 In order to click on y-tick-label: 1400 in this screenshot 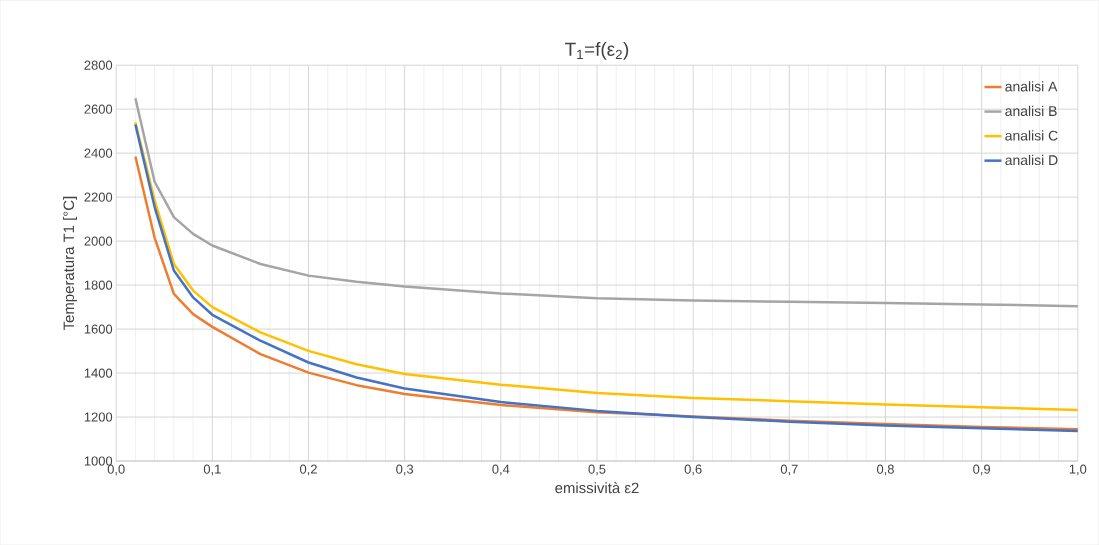, I will do `click(98, 373)`.